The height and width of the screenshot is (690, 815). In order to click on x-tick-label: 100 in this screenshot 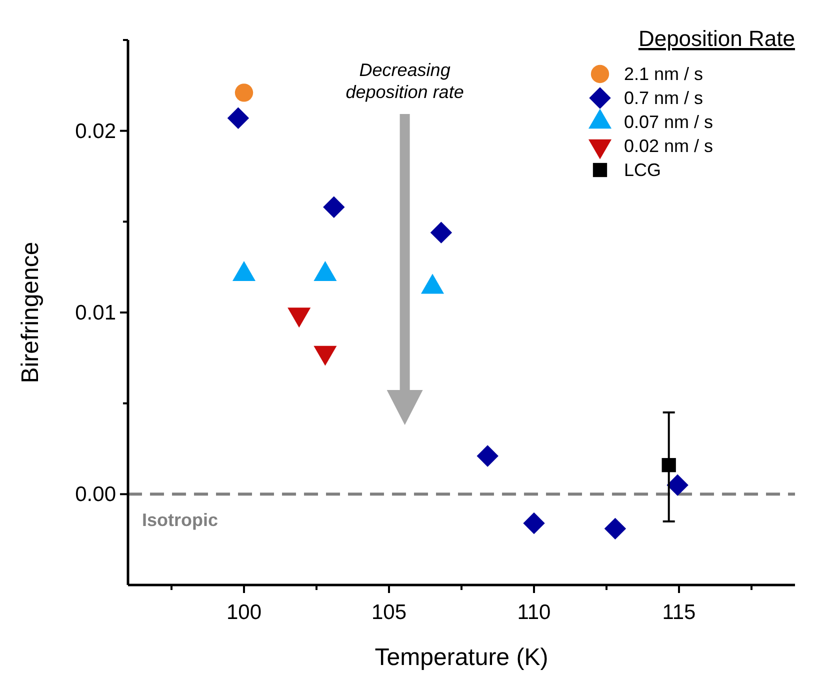, I will do `click(244, 612)`.